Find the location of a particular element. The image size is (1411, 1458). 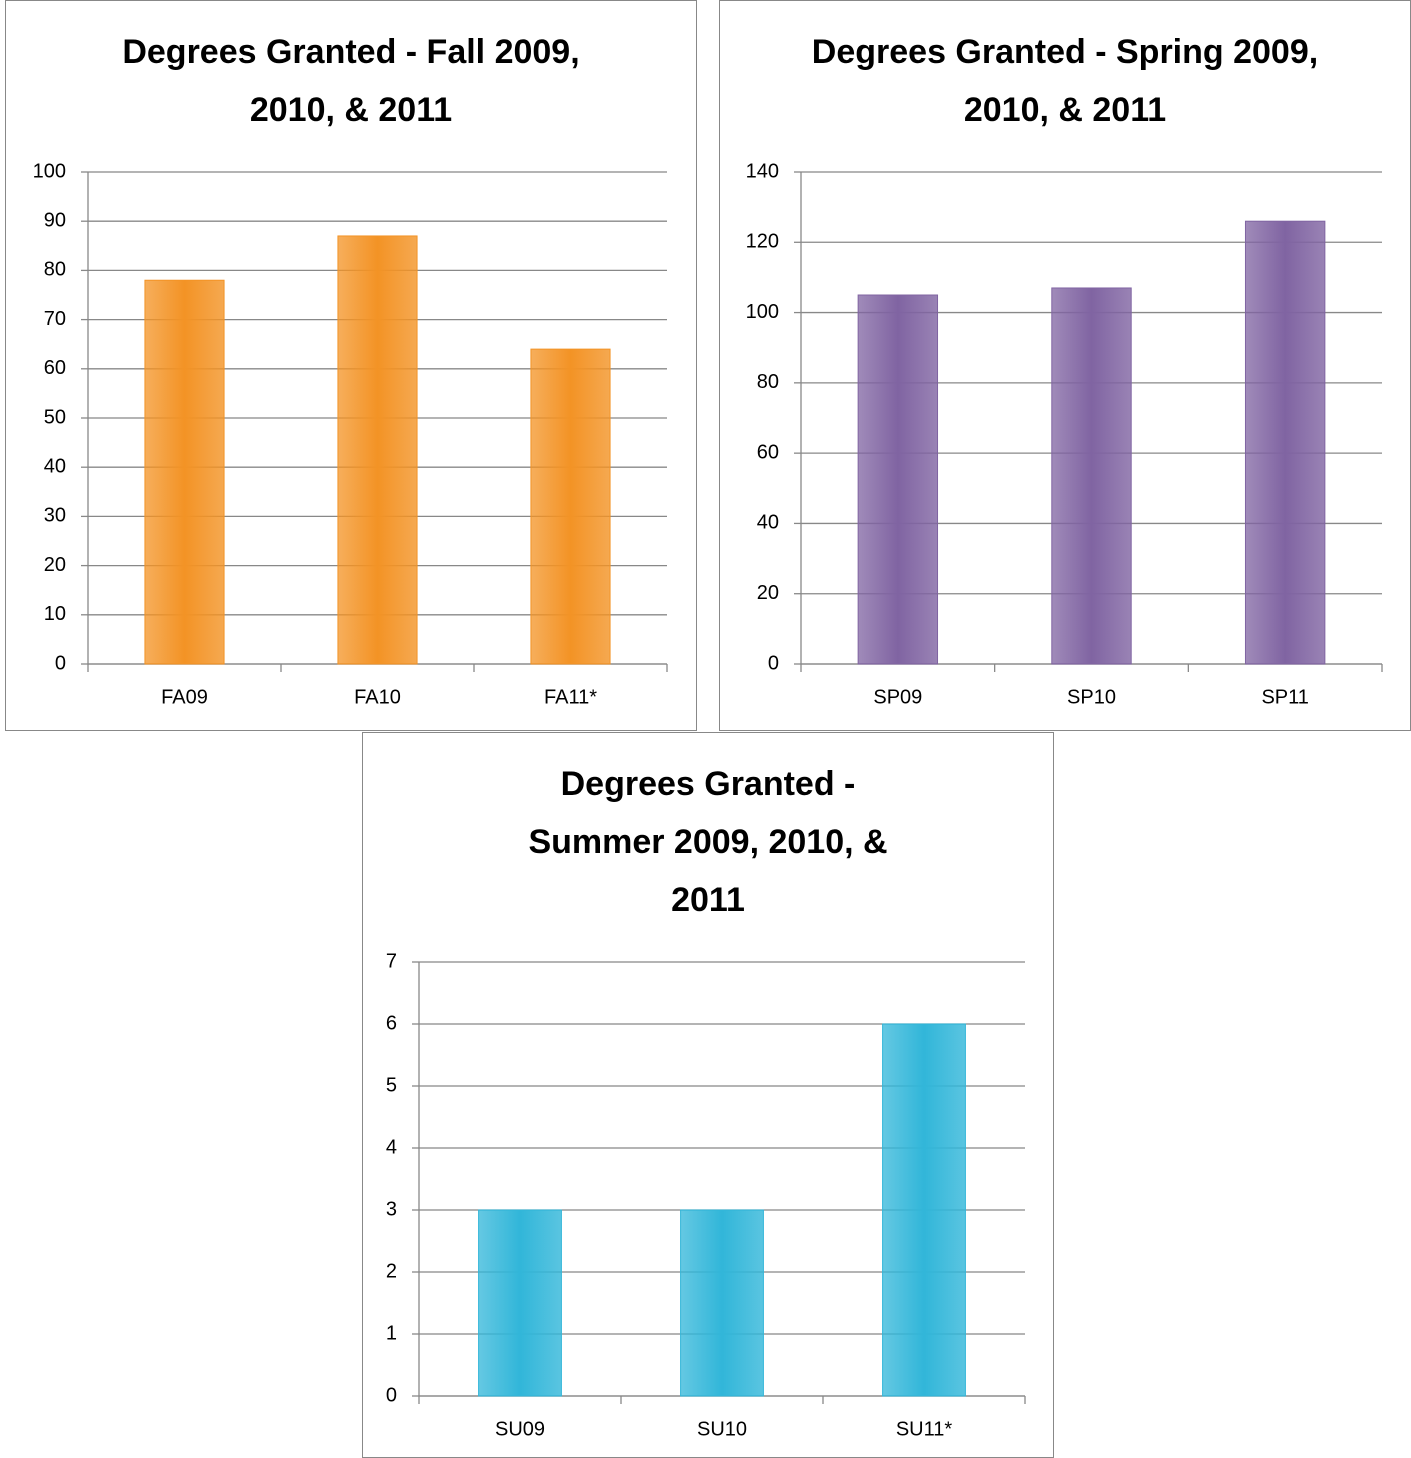

x-tick-label: FA10 is located at coordinates (377, 697).